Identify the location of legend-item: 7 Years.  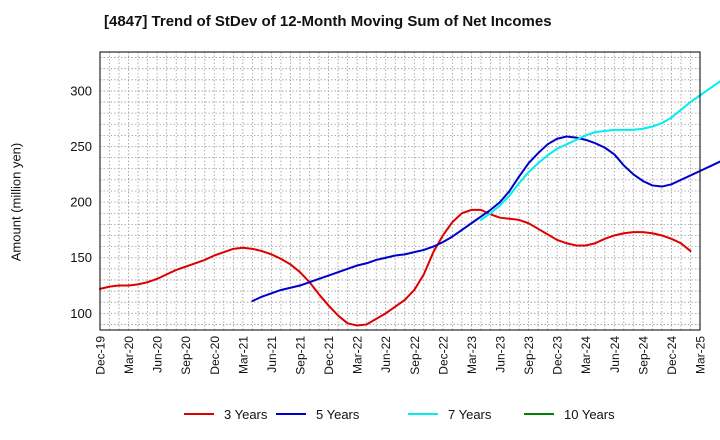
(449, 414).